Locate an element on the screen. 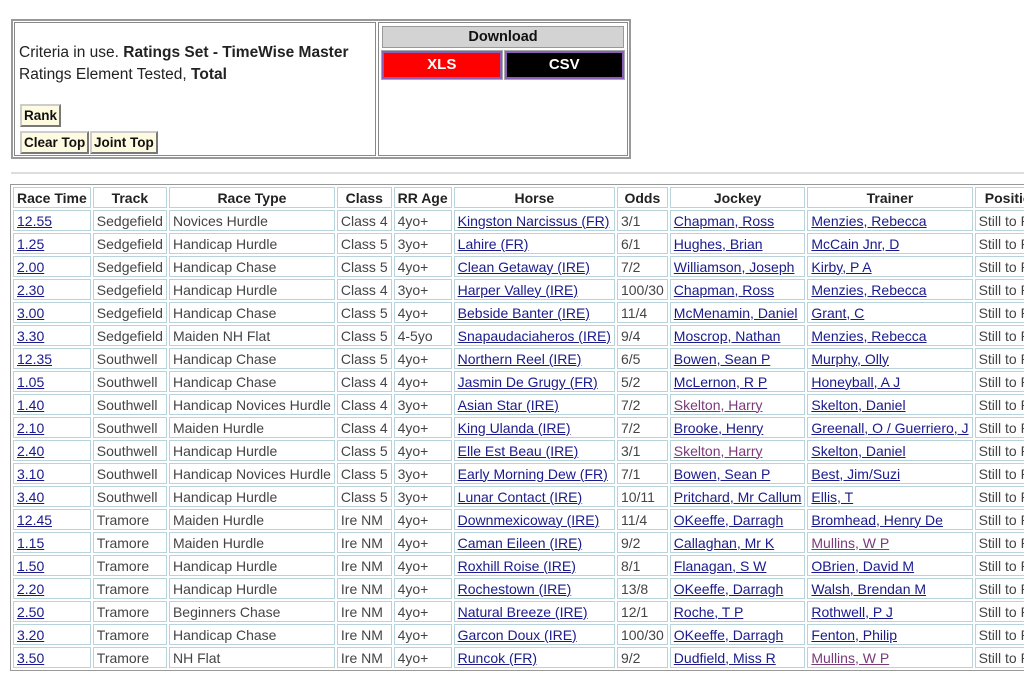  rank-button: Rank is located at coordinates (41, 115).